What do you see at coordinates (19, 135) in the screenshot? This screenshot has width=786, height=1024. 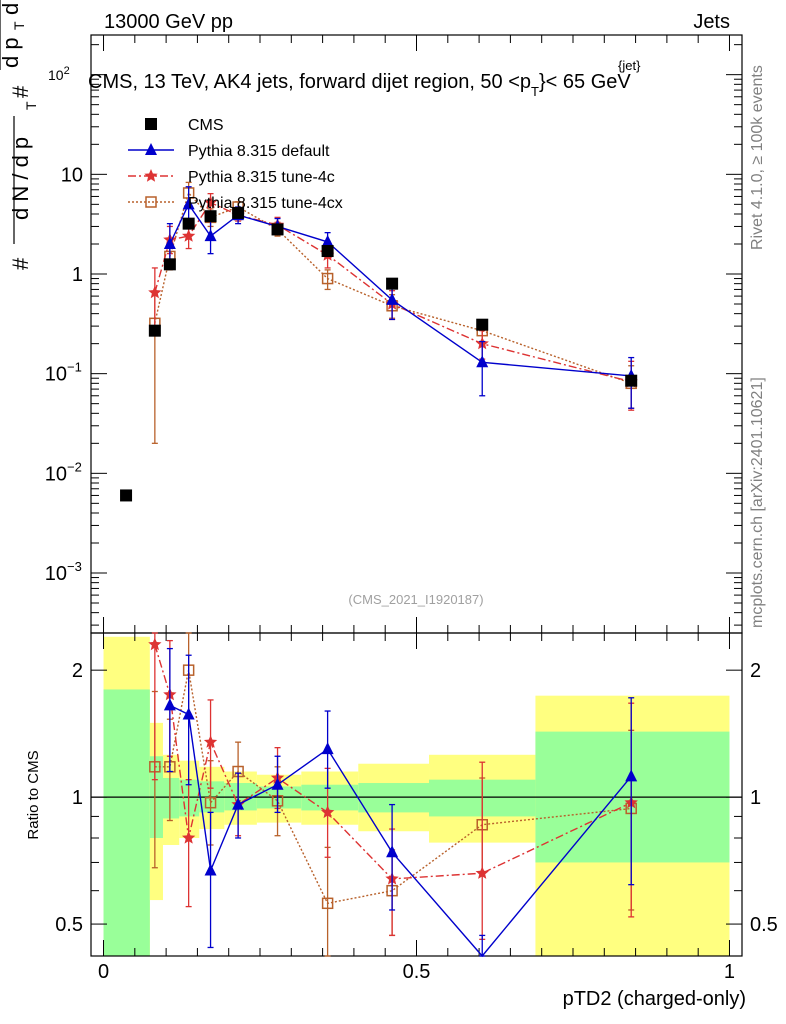 I see `main-y-axis-label: # d N / d p T 1 # d p T d # d 2 N λ` at bounding box center [19, 135].